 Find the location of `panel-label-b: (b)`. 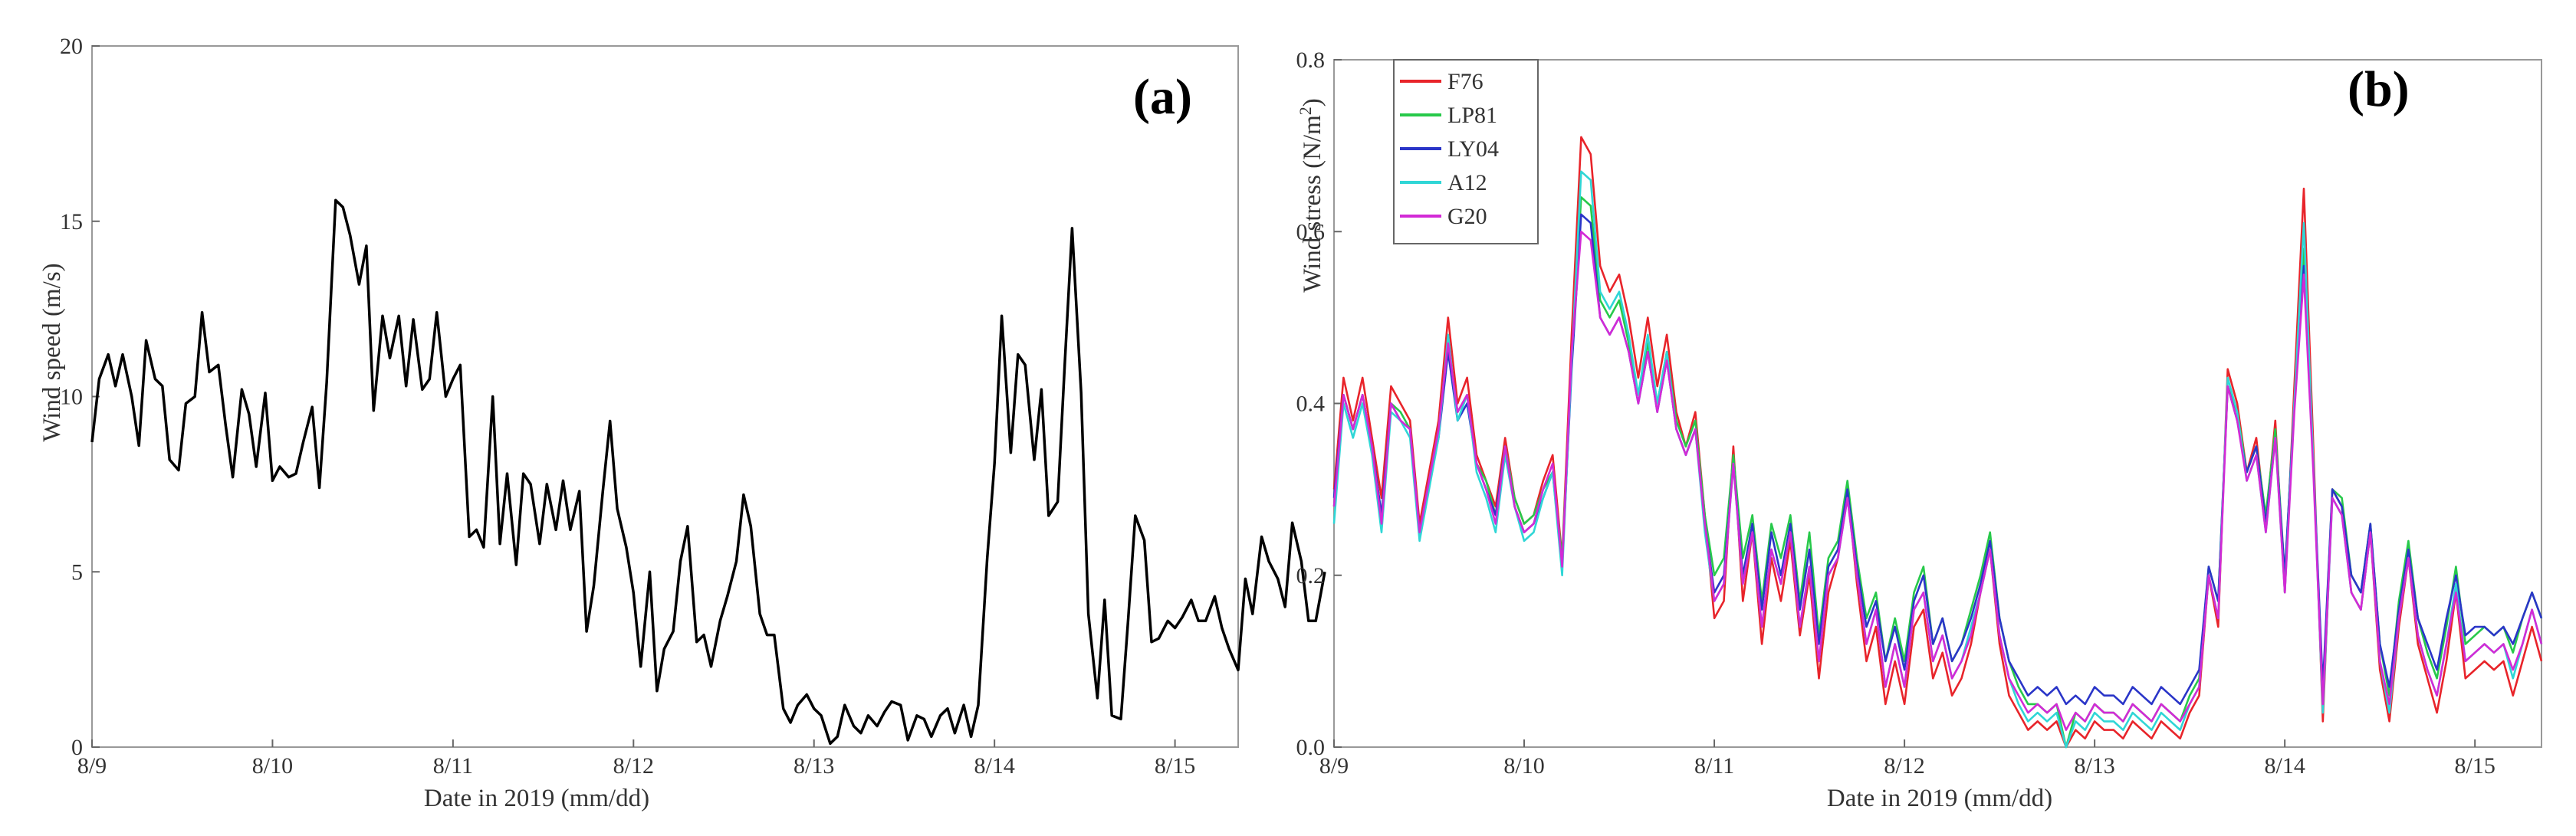

panel-label-b: (b) is located at coordinates (2379, 89).